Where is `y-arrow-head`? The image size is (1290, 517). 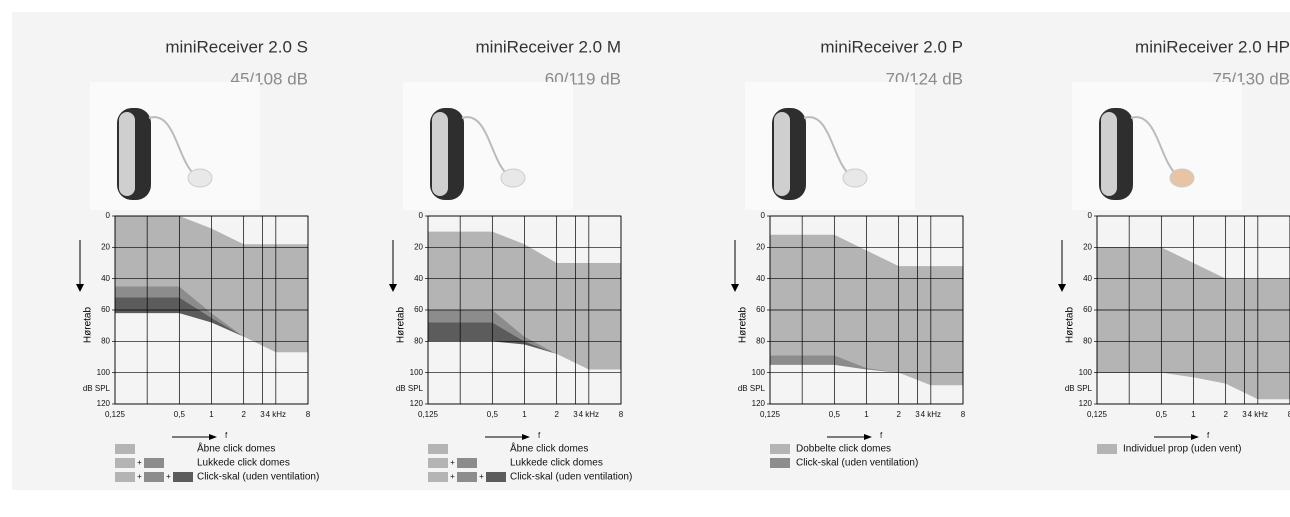
y-arrow-head is located at coordinates (393, 288).